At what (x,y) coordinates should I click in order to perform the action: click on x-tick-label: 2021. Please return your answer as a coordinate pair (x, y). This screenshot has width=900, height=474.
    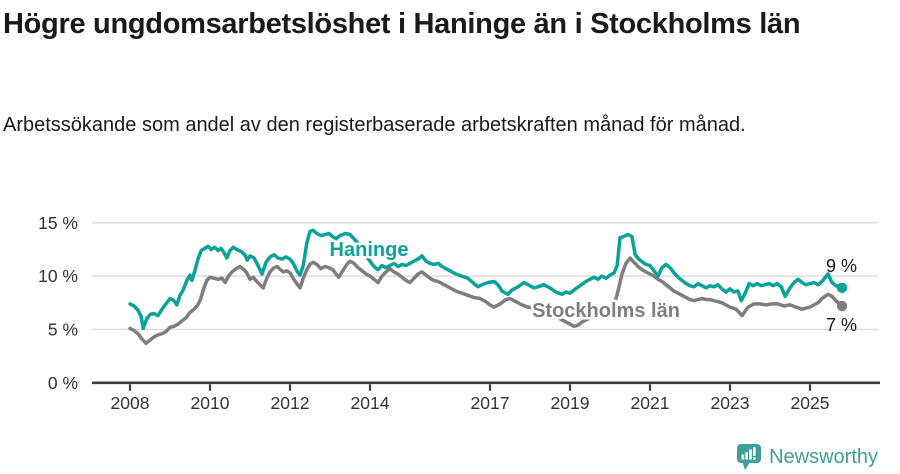
    Looking at the image, I should click on (650, 403).